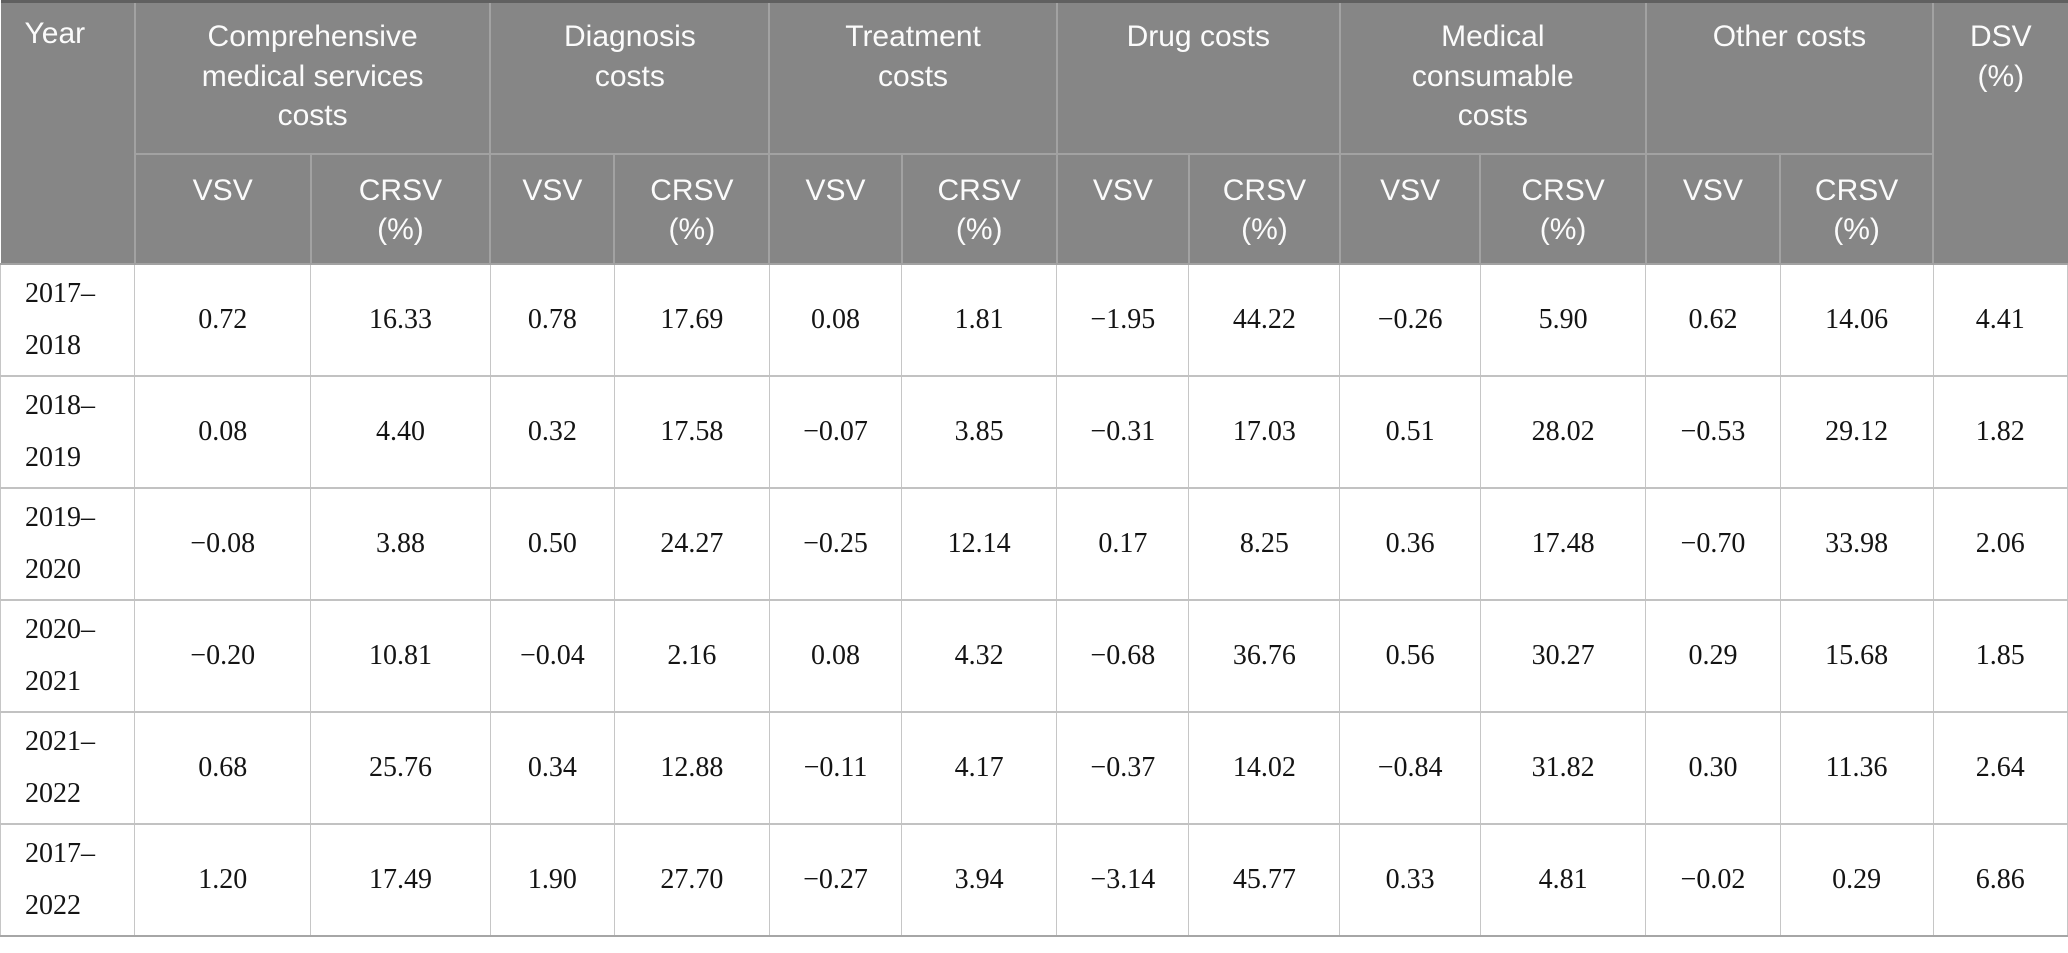 Image resolution: width=2068 pixels, height=953 pixels. Describe the element at coordinates (1563, 543) in the screenshot. I see `value-cell: 17.48` at that location.